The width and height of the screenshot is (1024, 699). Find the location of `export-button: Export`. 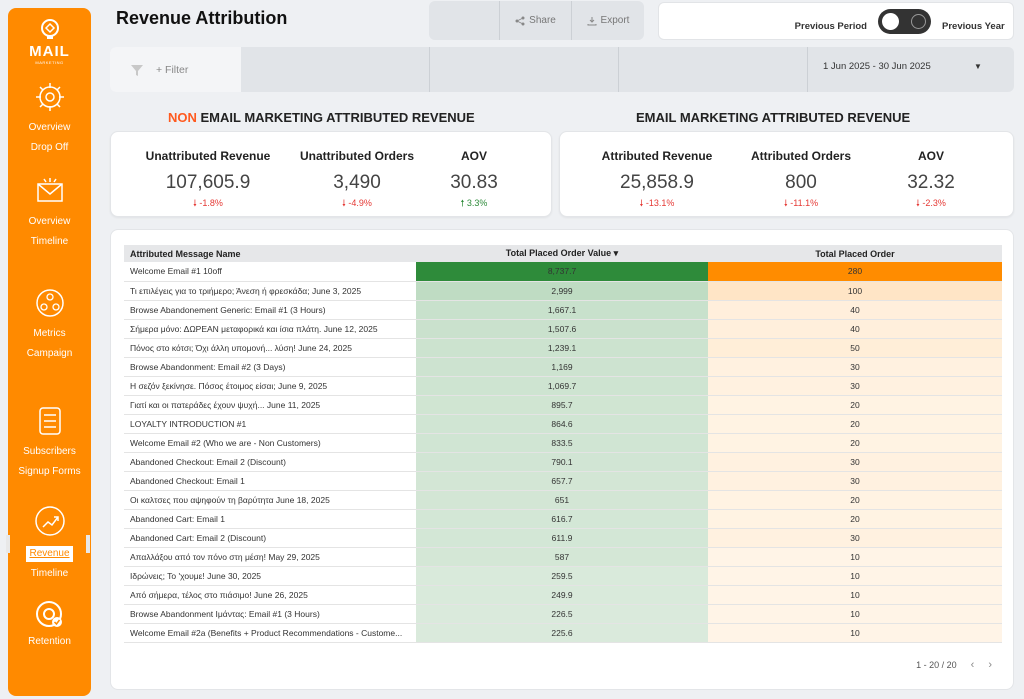

export-button: Export is located at coordinates (608, 20).